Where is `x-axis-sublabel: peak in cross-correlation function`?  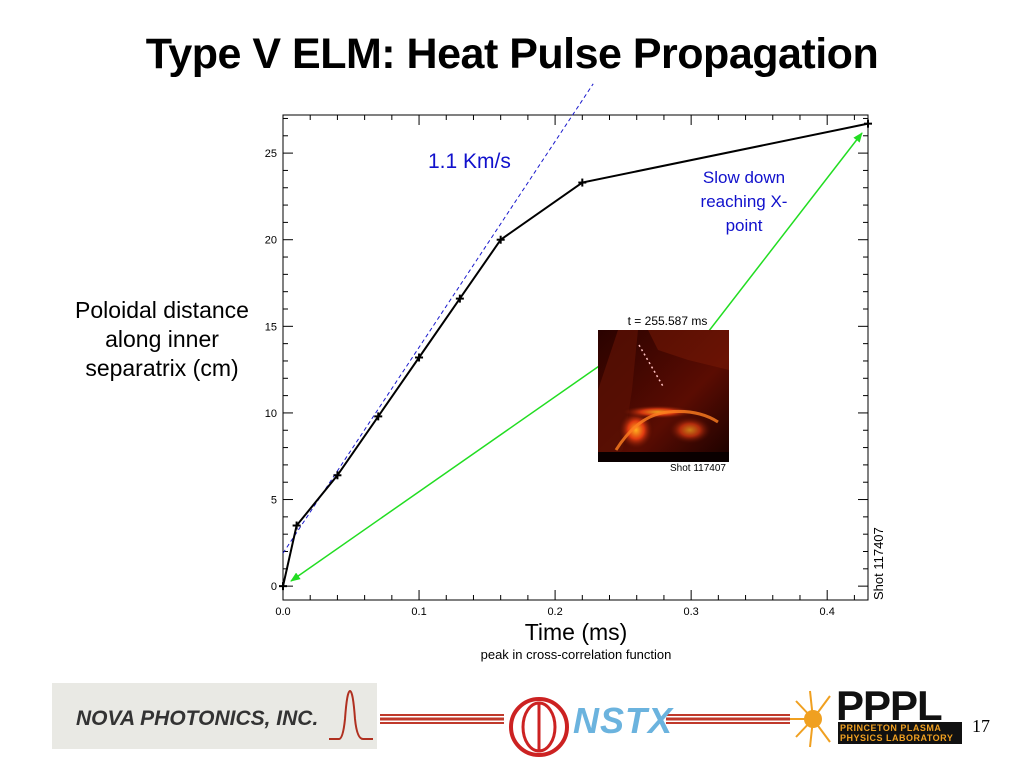 x-axis-sublabel: peak in cross-correlation function is located at coordinates (576, 654).